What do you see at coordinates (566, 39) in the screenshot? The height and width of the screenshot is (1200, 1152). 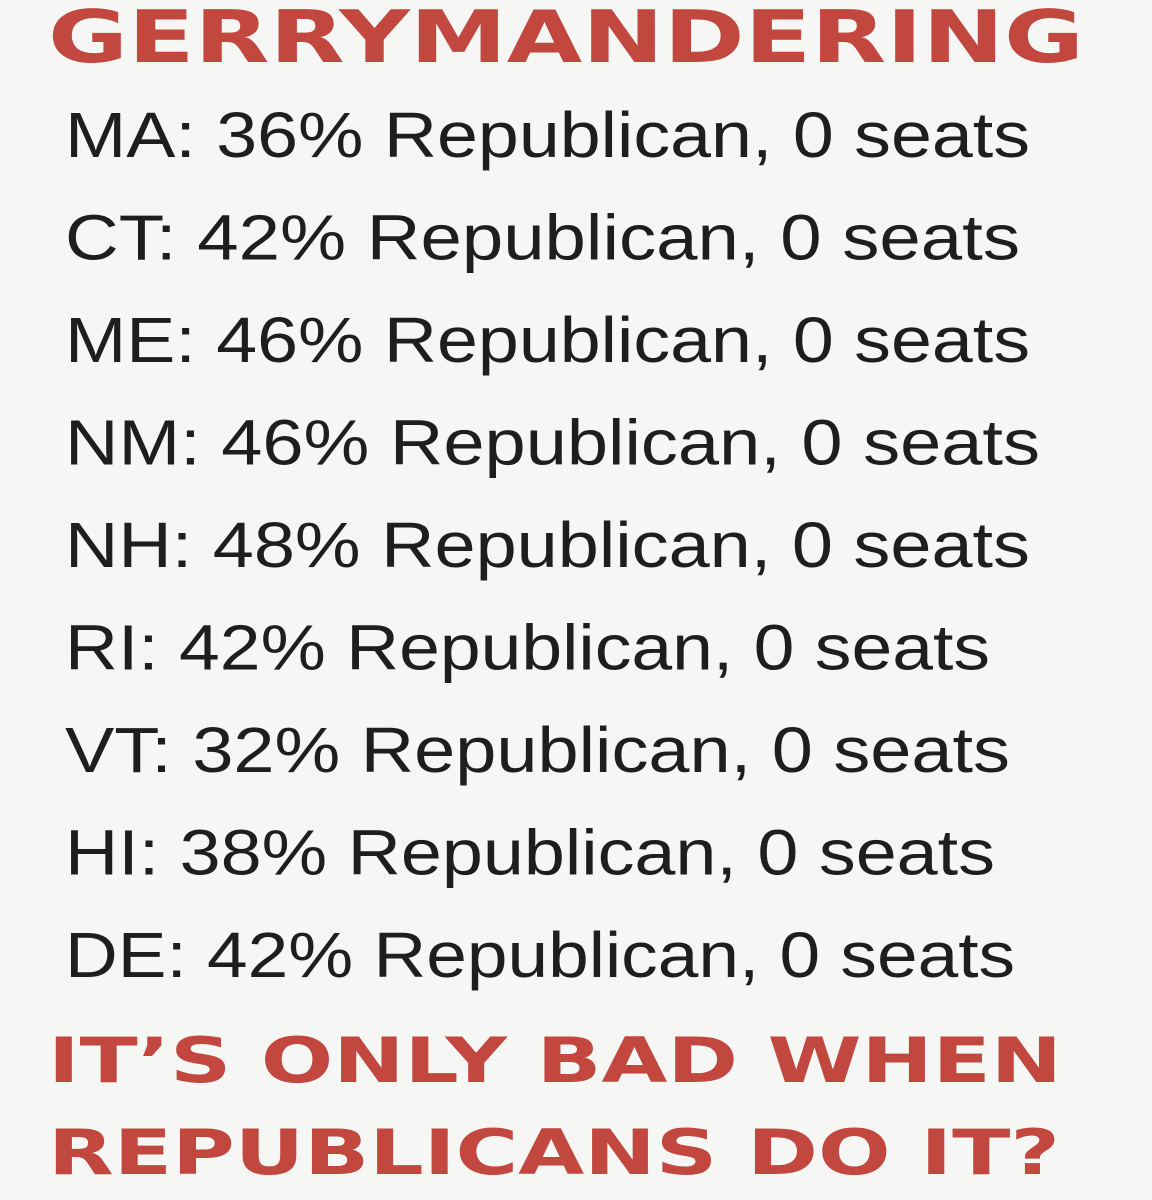 I see `title: GERRYMANDERING` at bounding box center [566, 39].